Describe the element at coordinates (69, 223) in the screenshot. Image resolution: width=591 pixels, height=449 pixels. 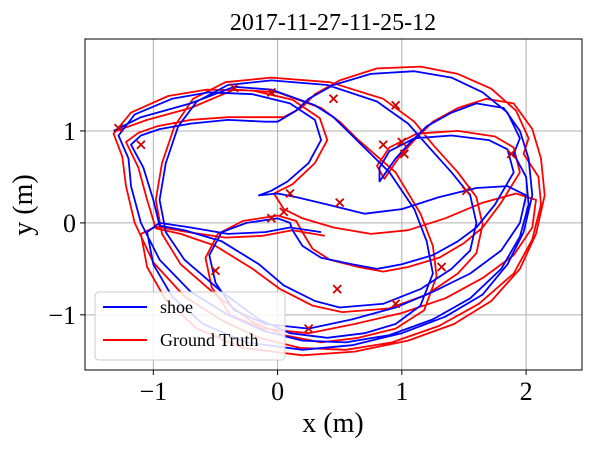
I see `y-tick-label: 0` at that location.